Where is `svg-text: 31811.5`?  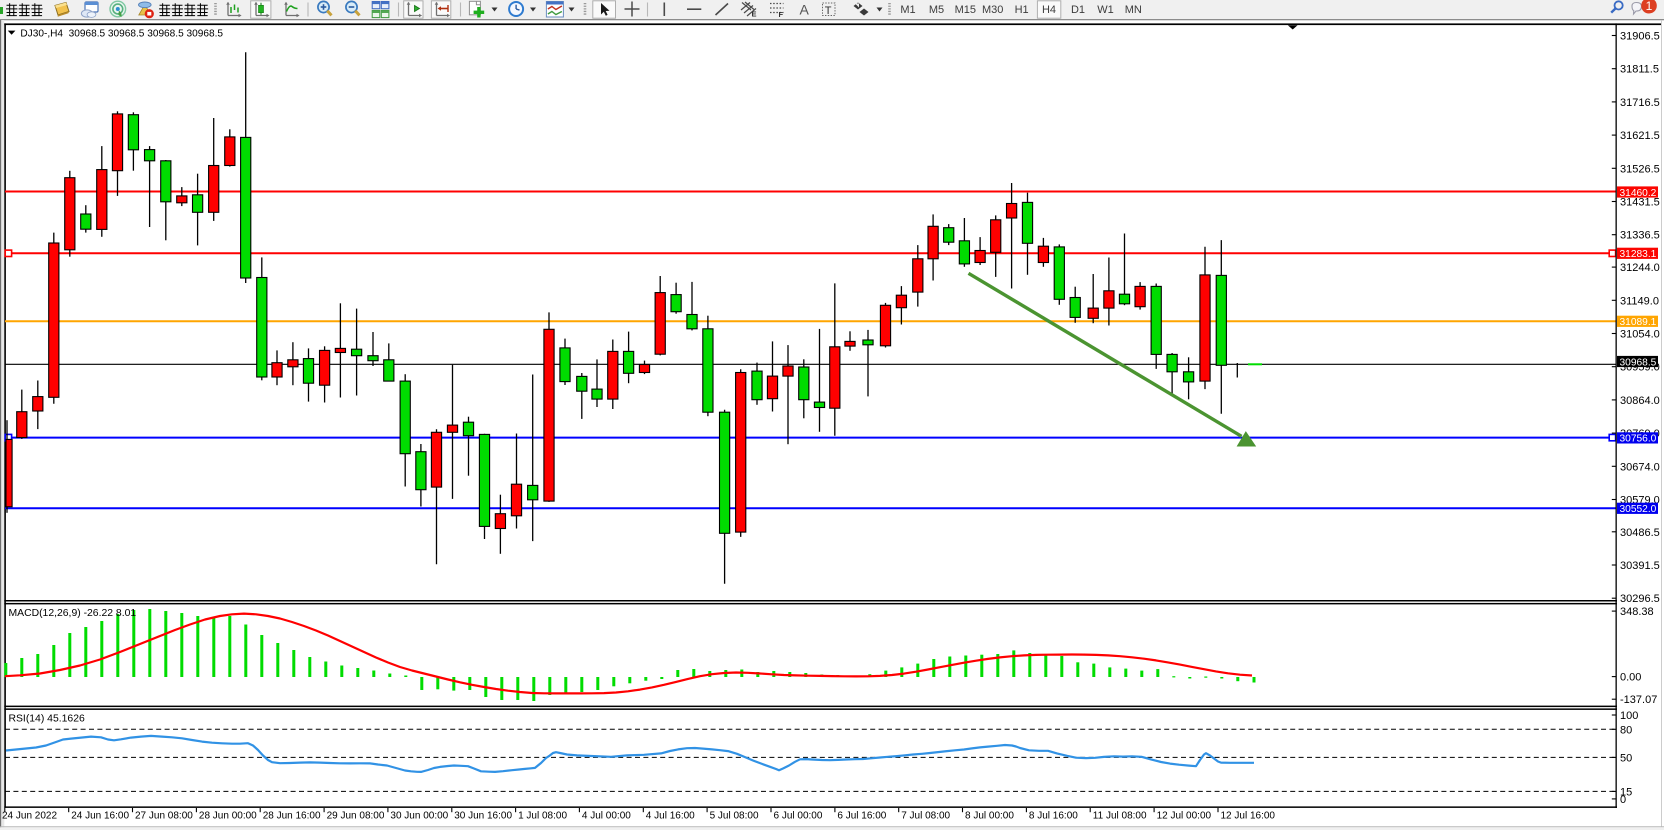
svg-text: 31811.5 is located at coordinates (1639, 70).